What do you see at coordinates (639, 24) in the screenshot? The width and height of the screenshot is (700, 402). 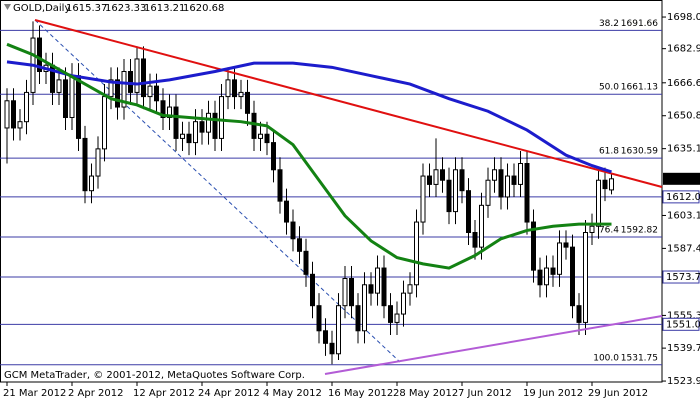 I see `fib-value: 1691.66` at bounding box center [639, 24].